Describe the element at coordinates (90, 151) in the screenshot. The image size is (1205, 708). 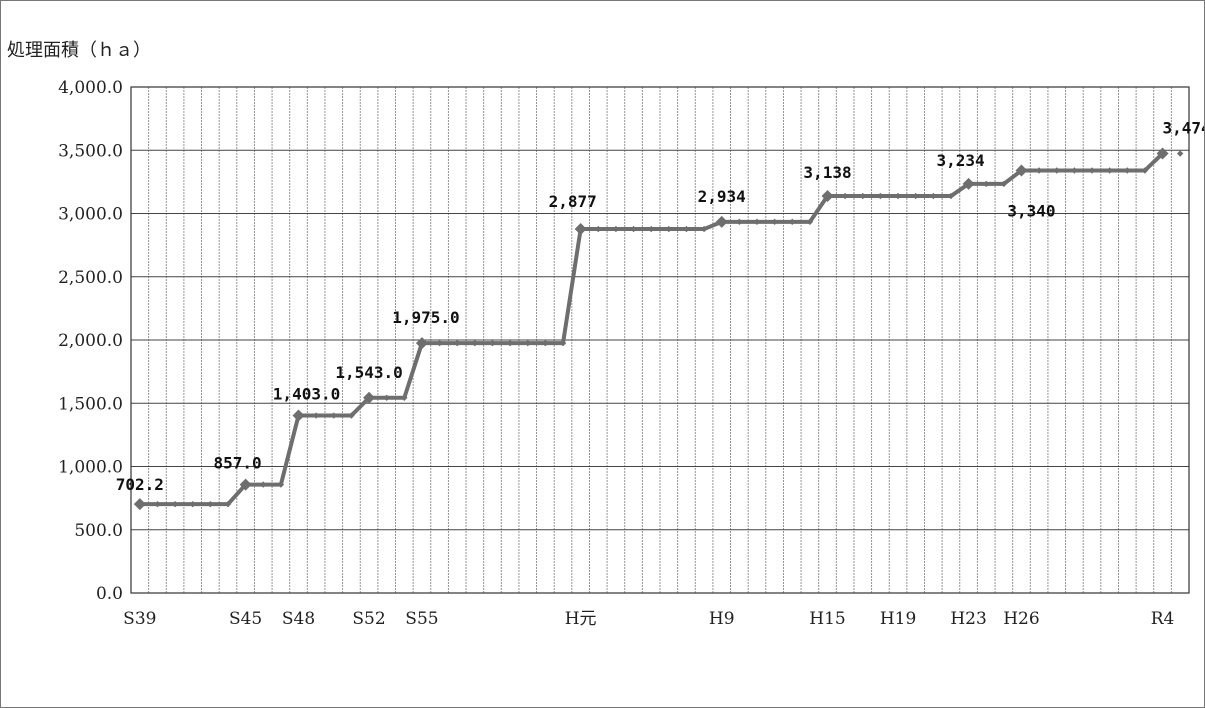
I see `y-tick-label: 3,500.0` at that location.